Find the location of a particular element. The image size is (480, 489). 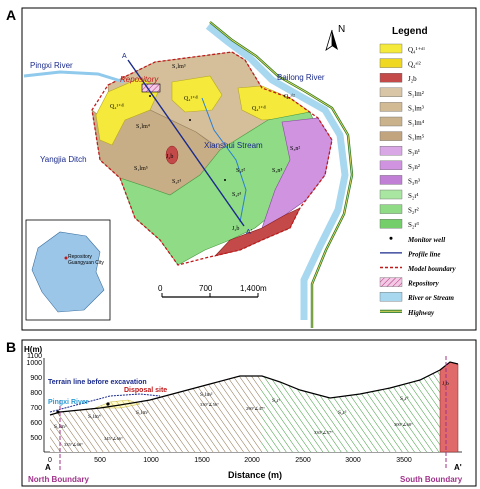

legend-item: S₁lm⁵ is located at coordinates (402, 136).